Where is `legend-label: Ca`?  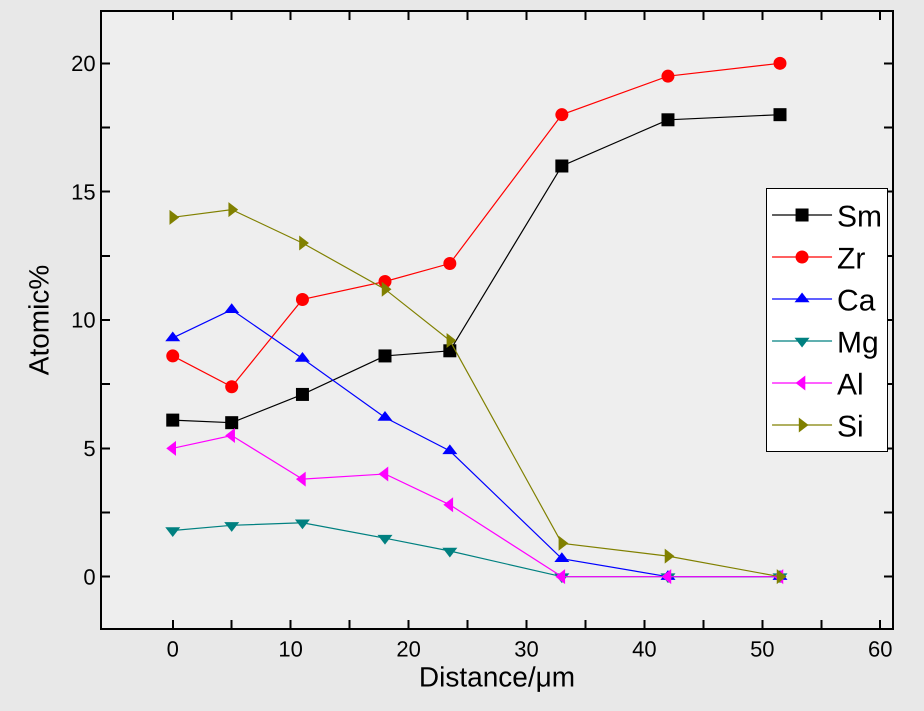
legend-label: Ca is located at coordinates (856, 301).